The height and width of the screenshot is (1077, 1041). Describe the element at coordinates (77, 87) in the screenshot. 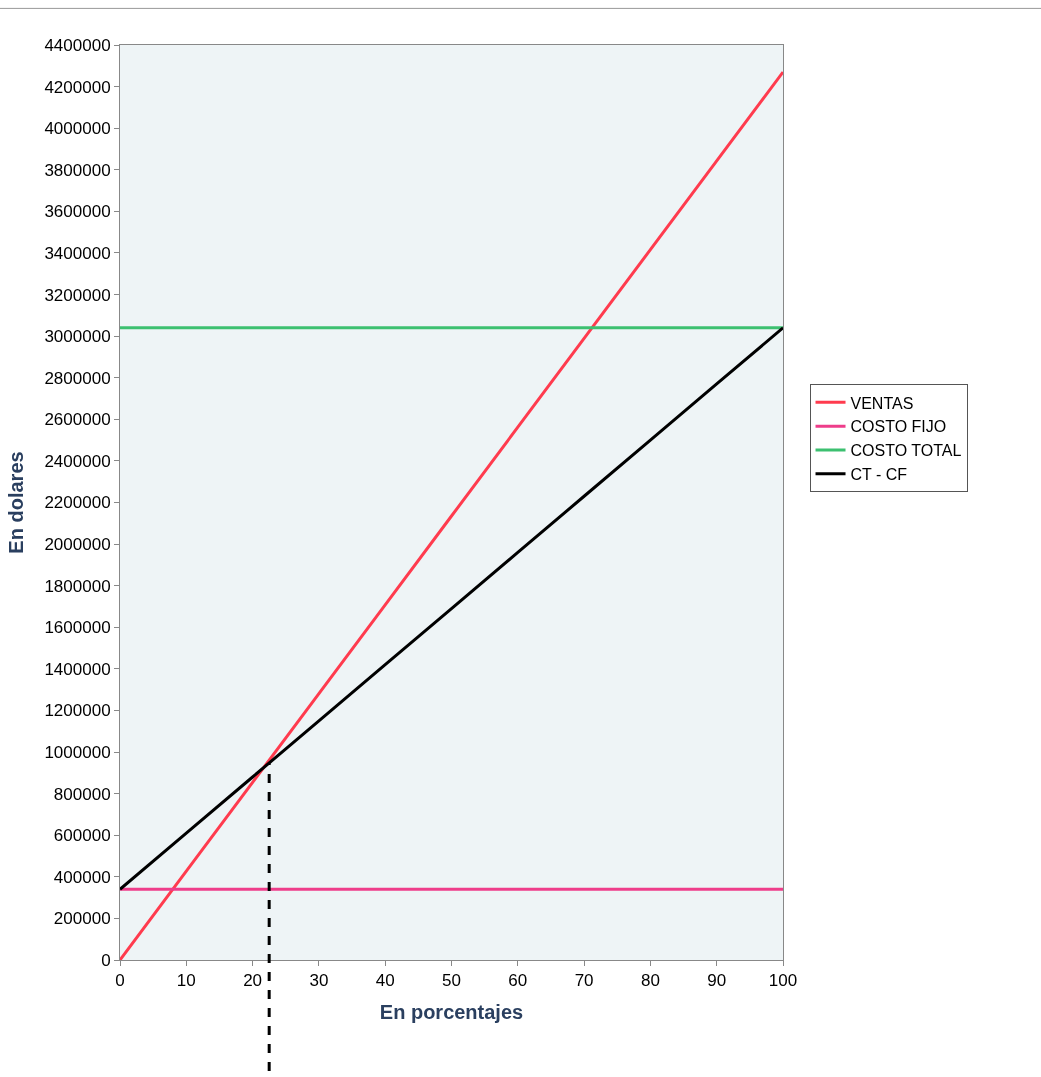

I see `y-tick-label: 4200000` at that location.